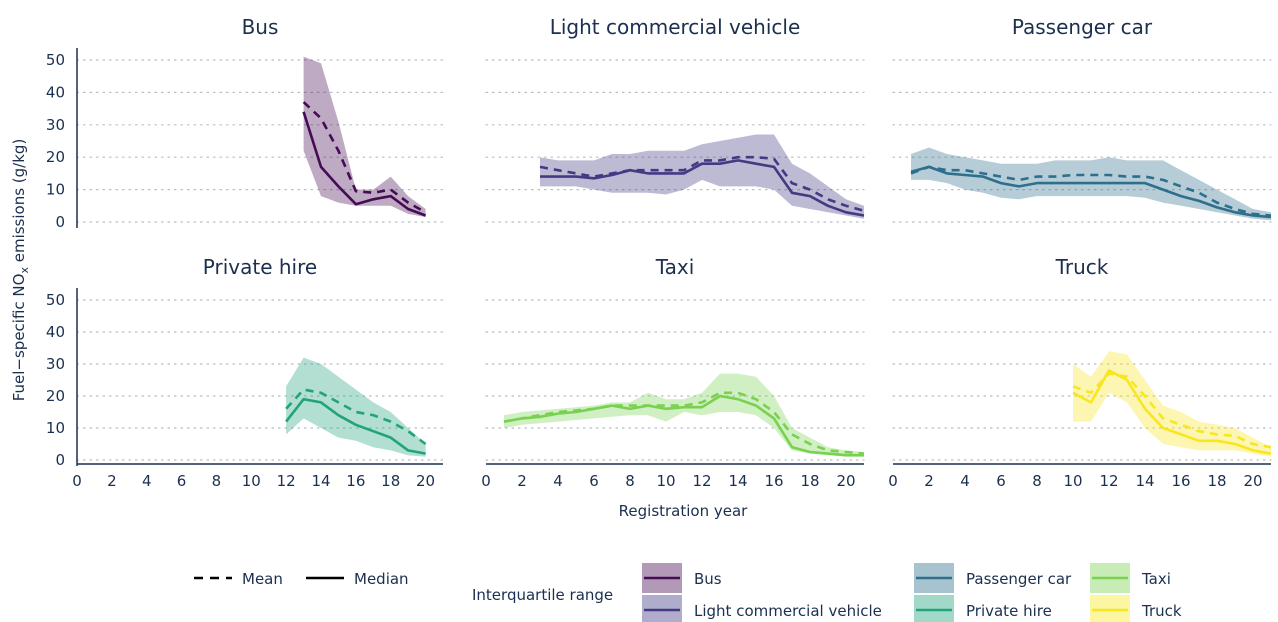  Describe the element at coordinates (260, 27) in the screenshot. I see `panel-title: Bus` at that location.